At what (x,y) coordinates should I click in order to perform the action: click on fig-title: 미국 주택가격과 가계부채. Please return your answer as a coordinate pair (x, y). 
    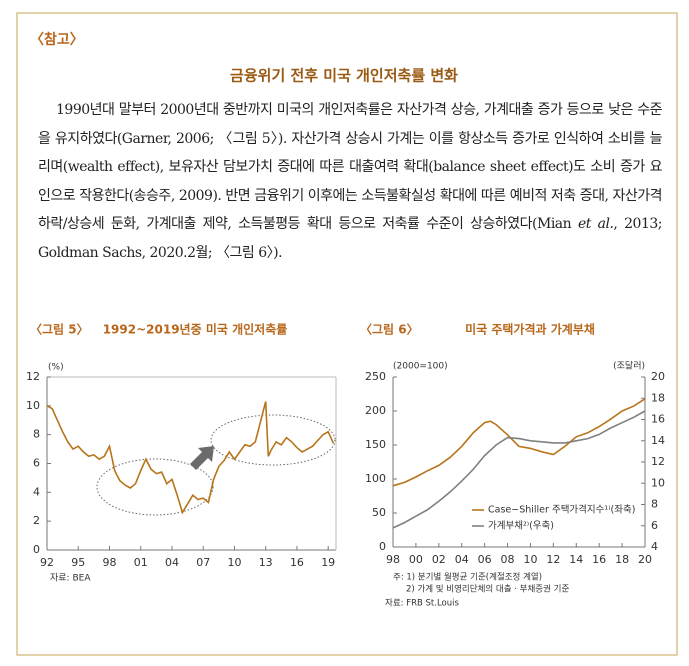
    Looking at the image, I should click on (530, 329).